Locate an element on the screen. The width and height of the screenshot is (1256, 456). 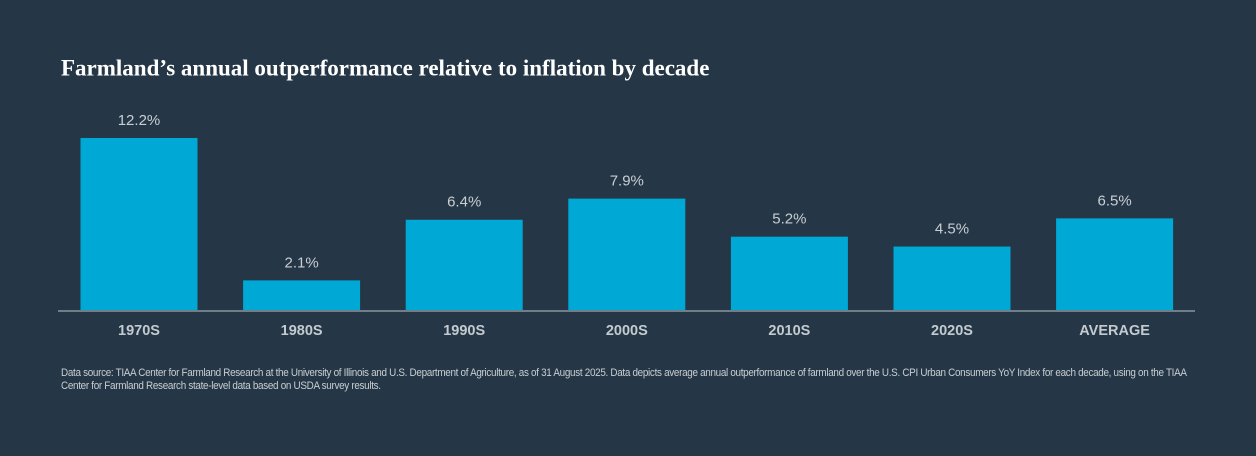
x-tick-label: 1990S is located at coordinates (464, 331).